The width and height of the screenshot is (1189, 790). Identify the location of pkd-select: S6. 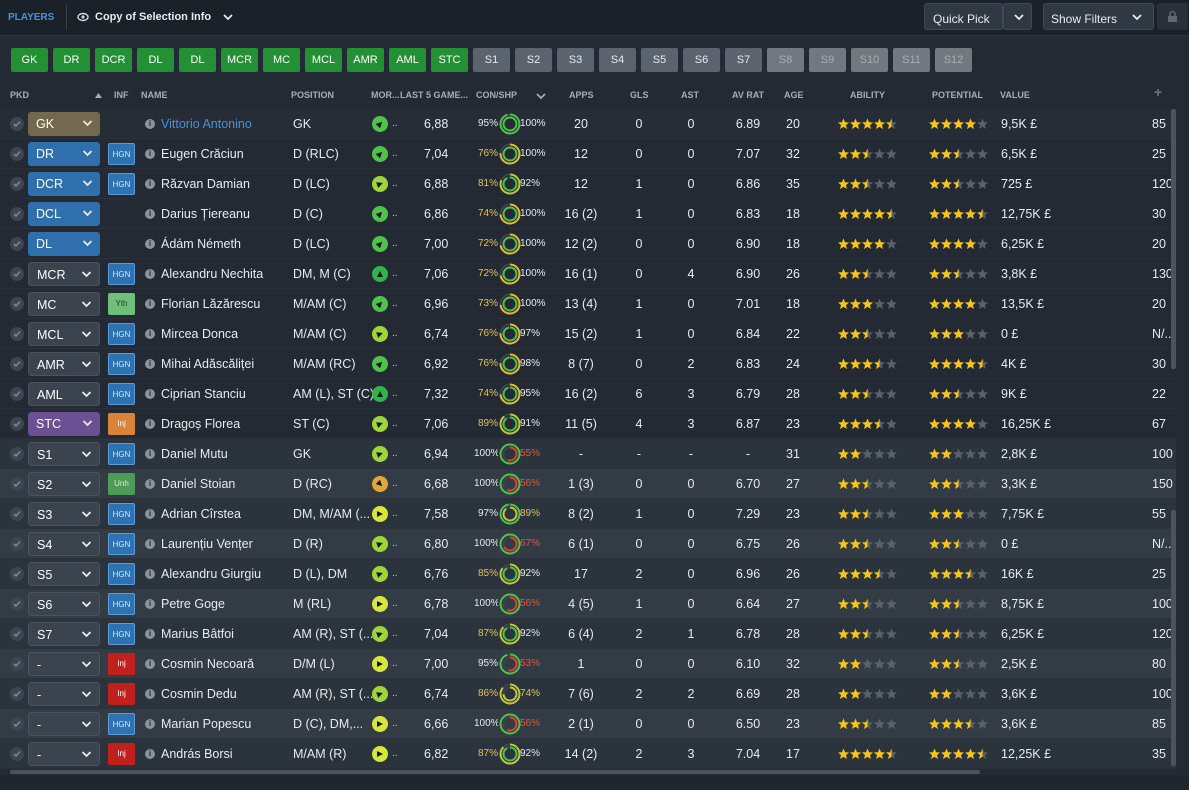
(64, 604).